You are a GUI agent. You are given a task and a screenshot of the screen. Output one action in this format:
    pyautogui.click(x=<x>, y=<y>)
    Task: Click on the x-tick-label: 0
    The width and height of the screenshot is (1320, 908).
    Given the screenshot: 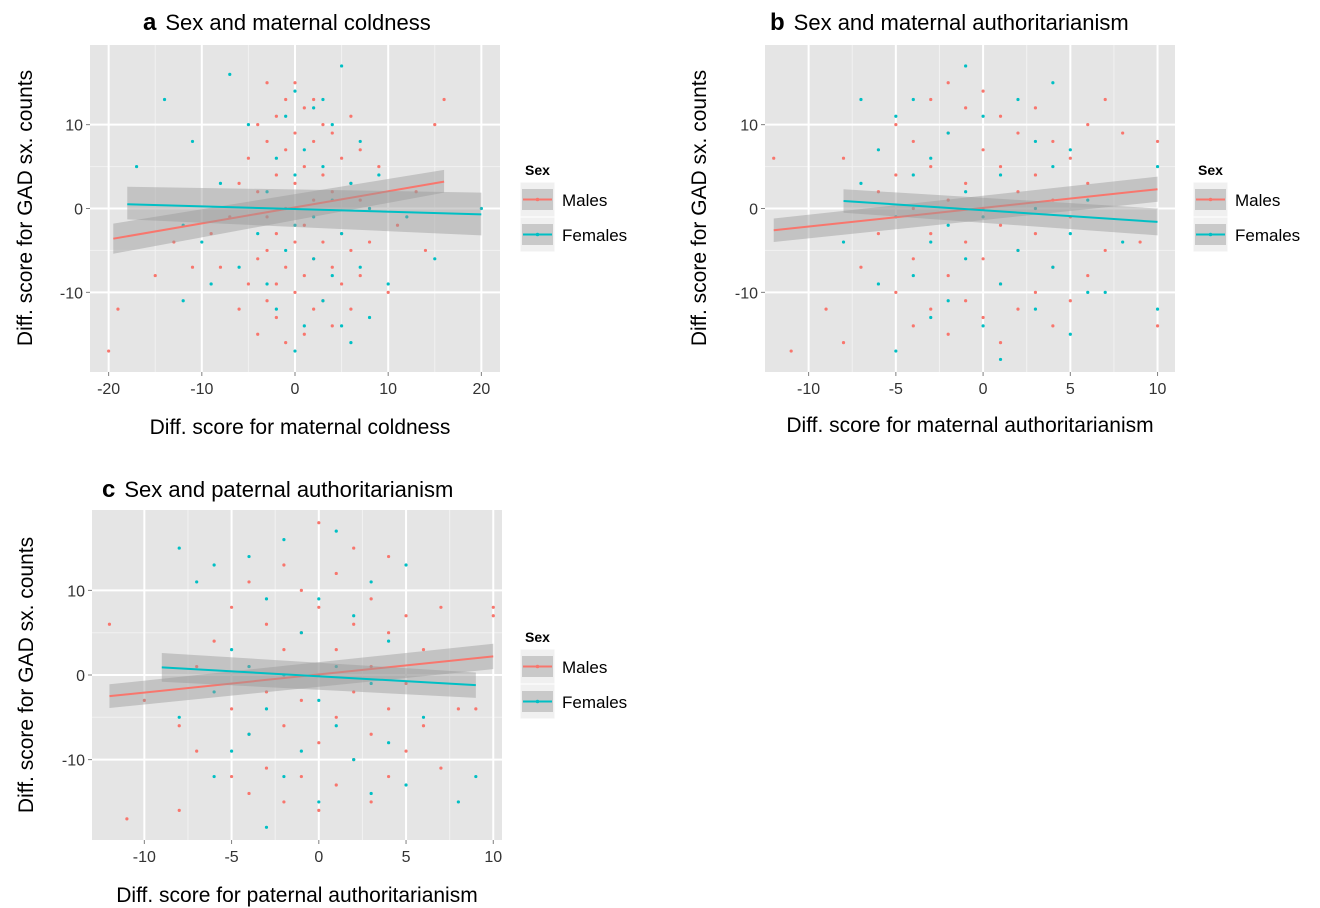 What is the action you would take?
    pyautogui.click(x=318, y=857)
    